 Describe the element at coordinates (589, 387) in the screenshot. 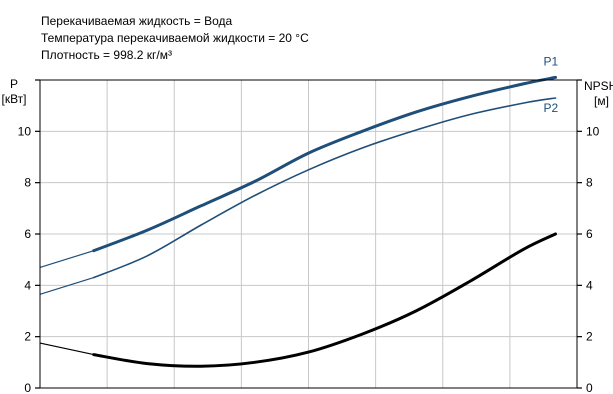

I see `right-tick-label: 0` at that location.